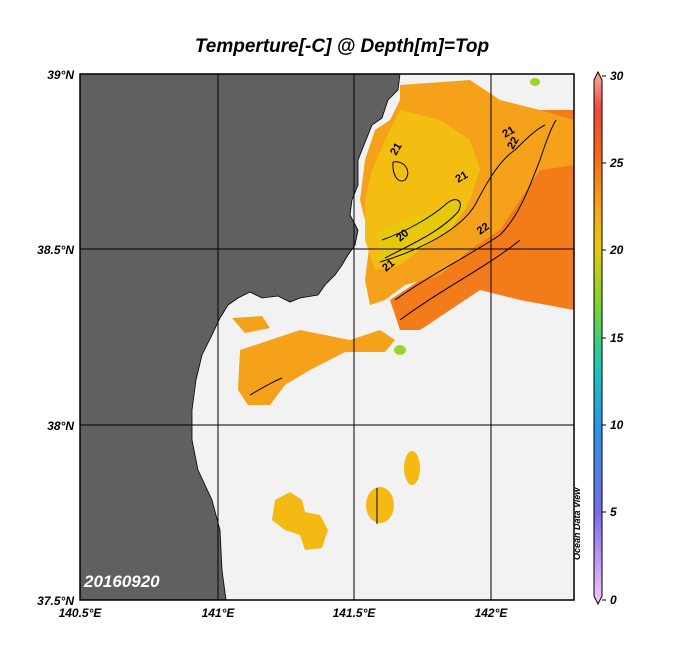 This screenshot has height=660, width=684. I want to click on contour-line-22a, so click(475, 210).